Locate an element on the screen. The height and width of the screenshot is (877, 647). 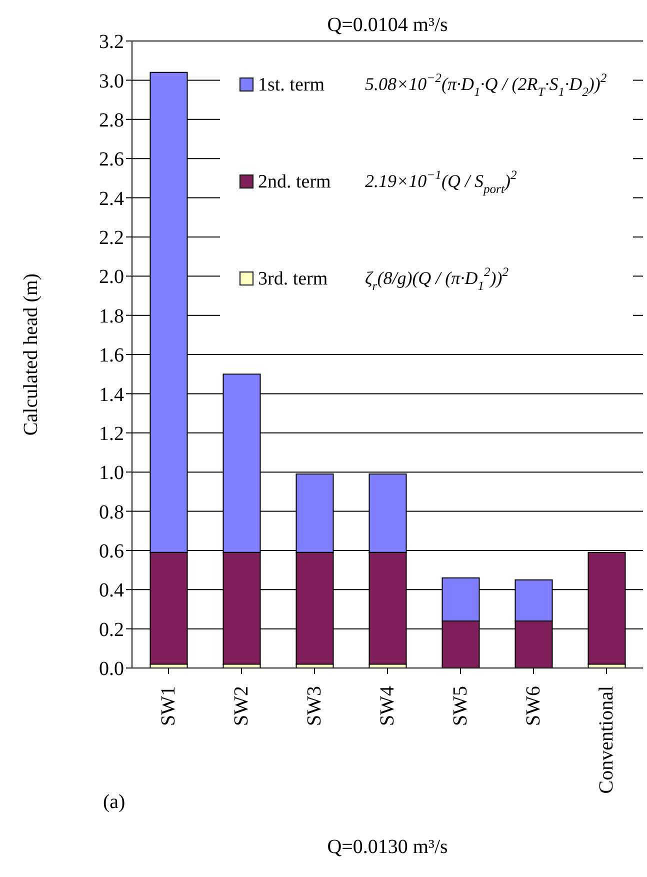
y-tick-label: 0.4 is located at coordinates (111, 591).